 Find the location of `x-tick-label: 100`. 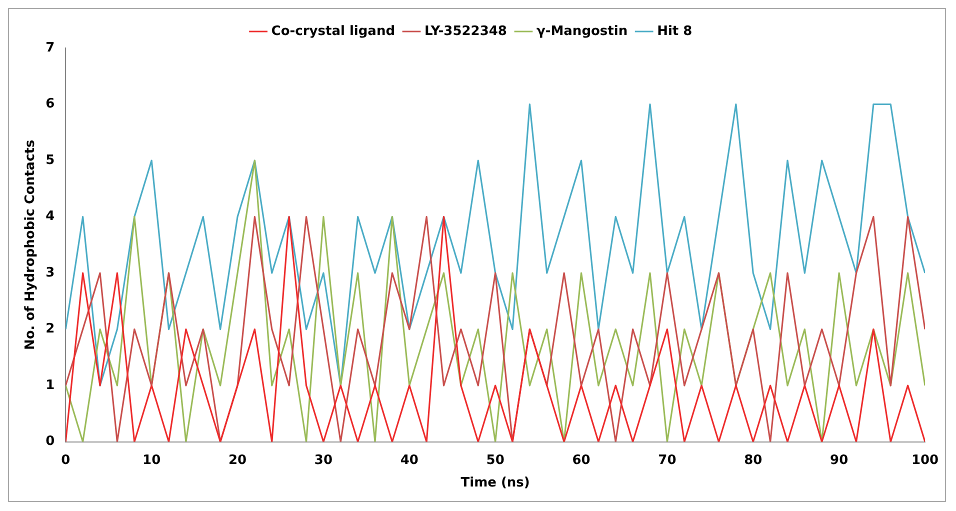

x-tick-label: 100 is located at coordinates (925, 460).